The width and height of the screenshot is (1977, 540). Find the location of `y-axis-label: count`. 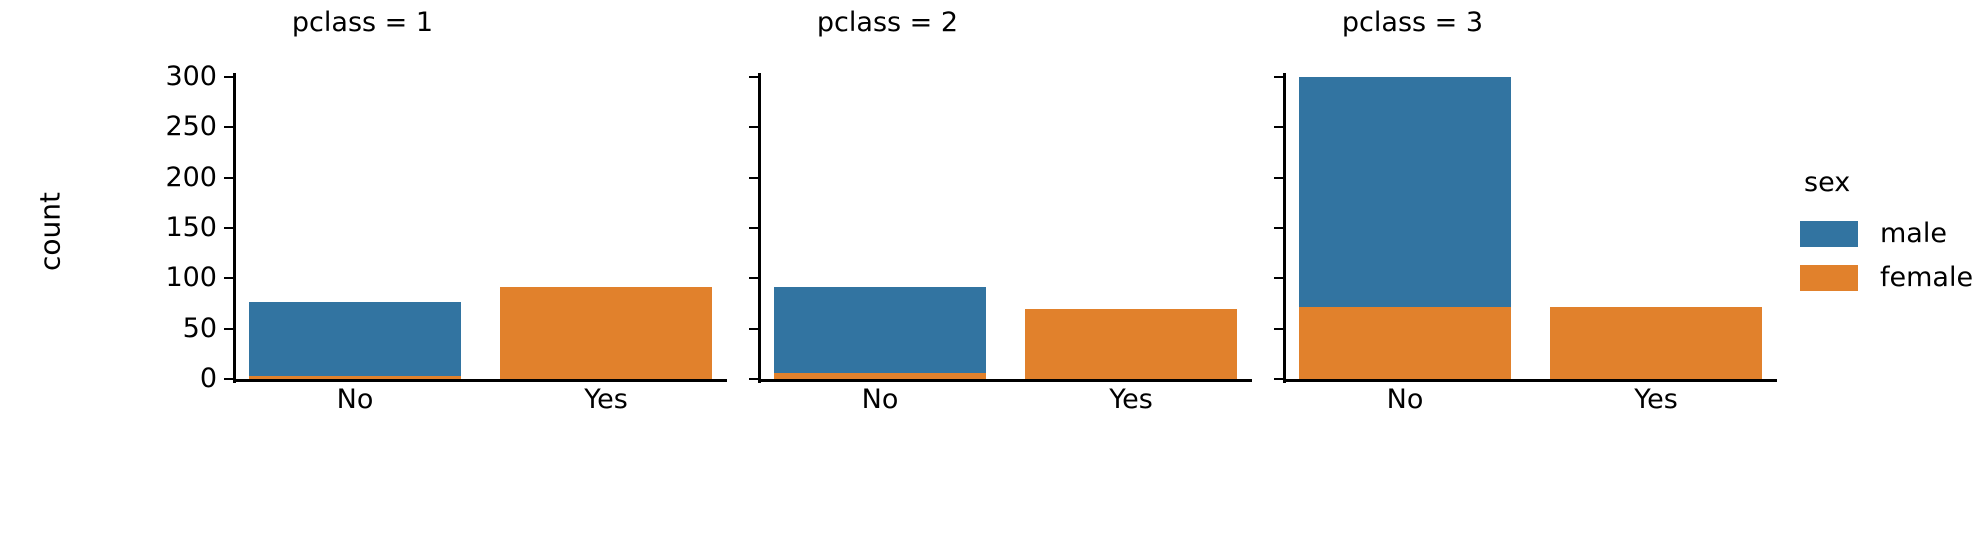

y-axis-label: count is located at coordinates (50, 231).